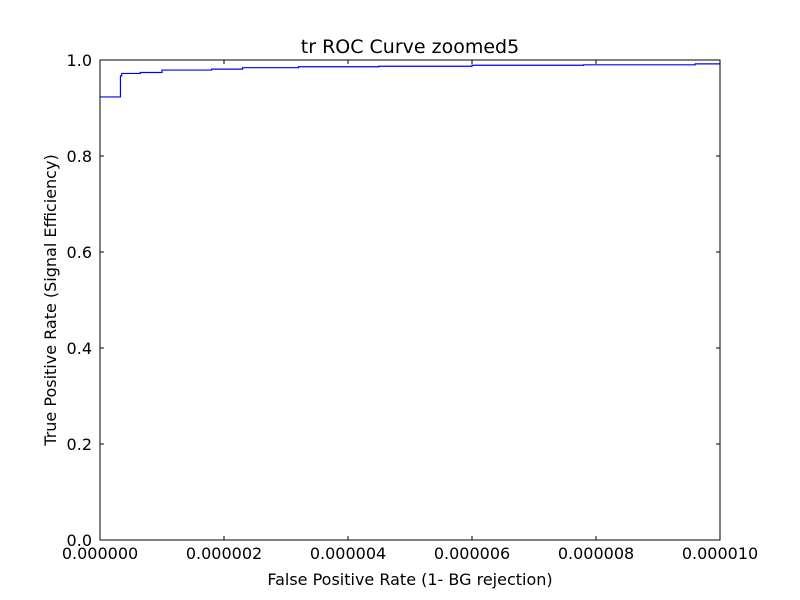  What do you see at coordinates (79, 444) in the screenshot?
I see `y-tick-label: 0.2` at bounding box center [79, 444].